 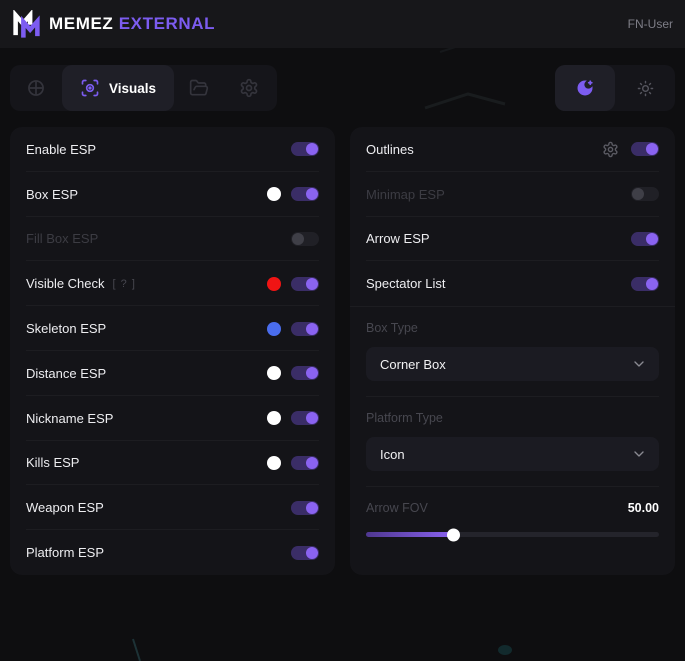 What do you see at coordinates (274, 194) in the screenshot?
I see `box-esp-color-swatch` at bounding box center [274, 194].